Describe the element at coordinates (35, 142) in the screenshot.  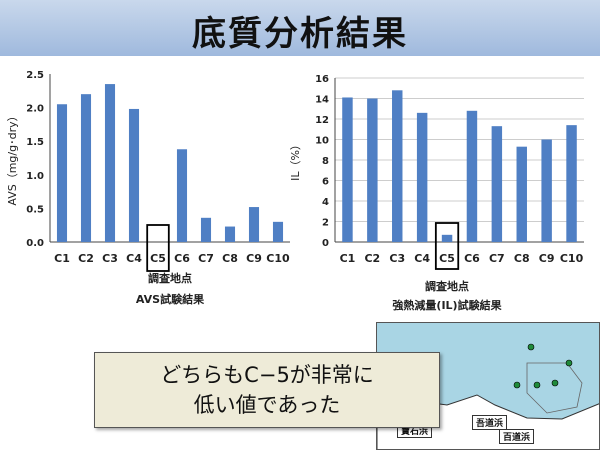
I see `y-tick-label: 1.5` at that location.